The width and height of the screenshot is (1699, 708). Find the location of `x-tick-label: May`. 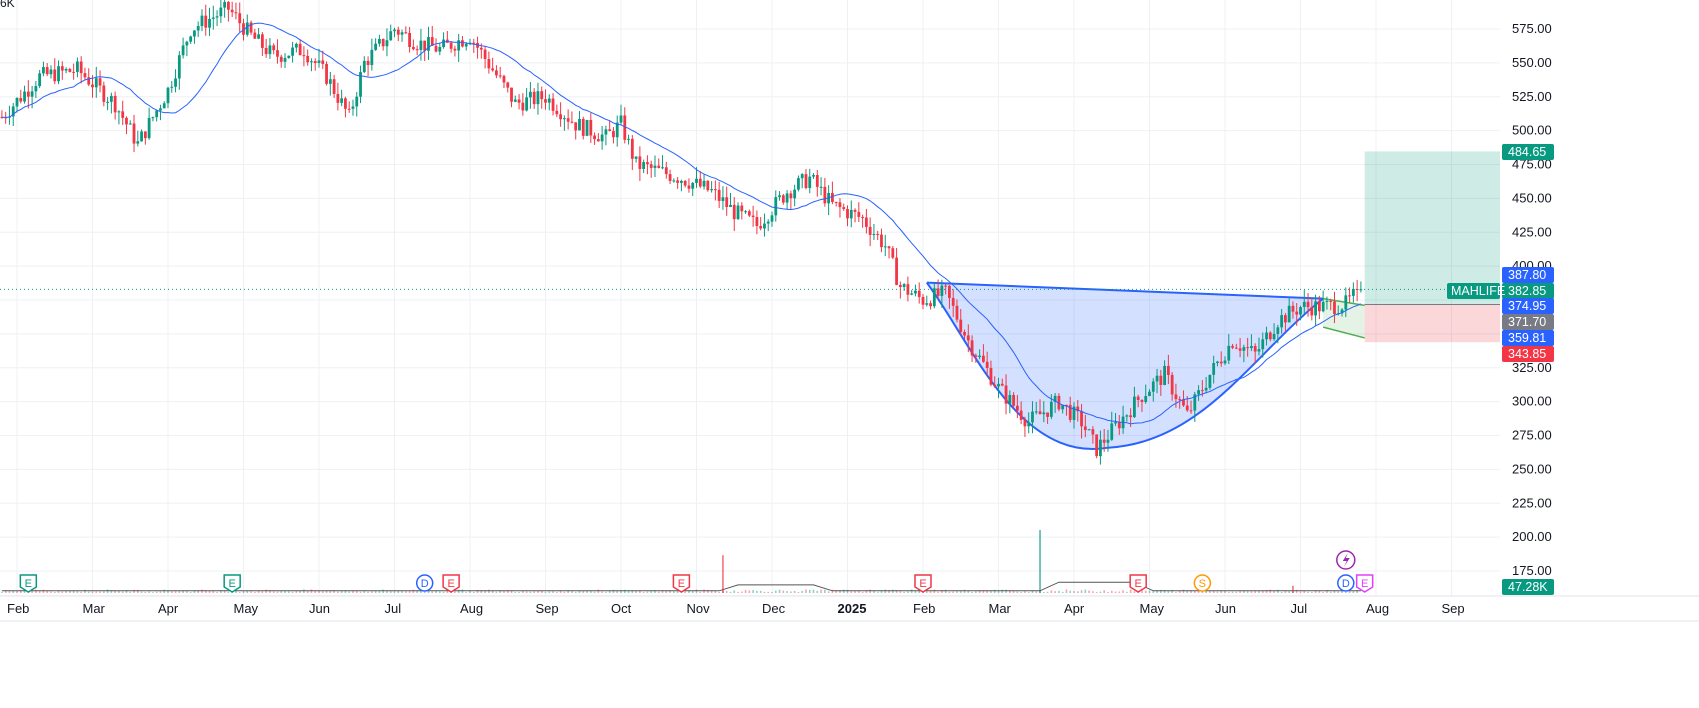

x-tick-label: May is located at coordinates (246, 608).